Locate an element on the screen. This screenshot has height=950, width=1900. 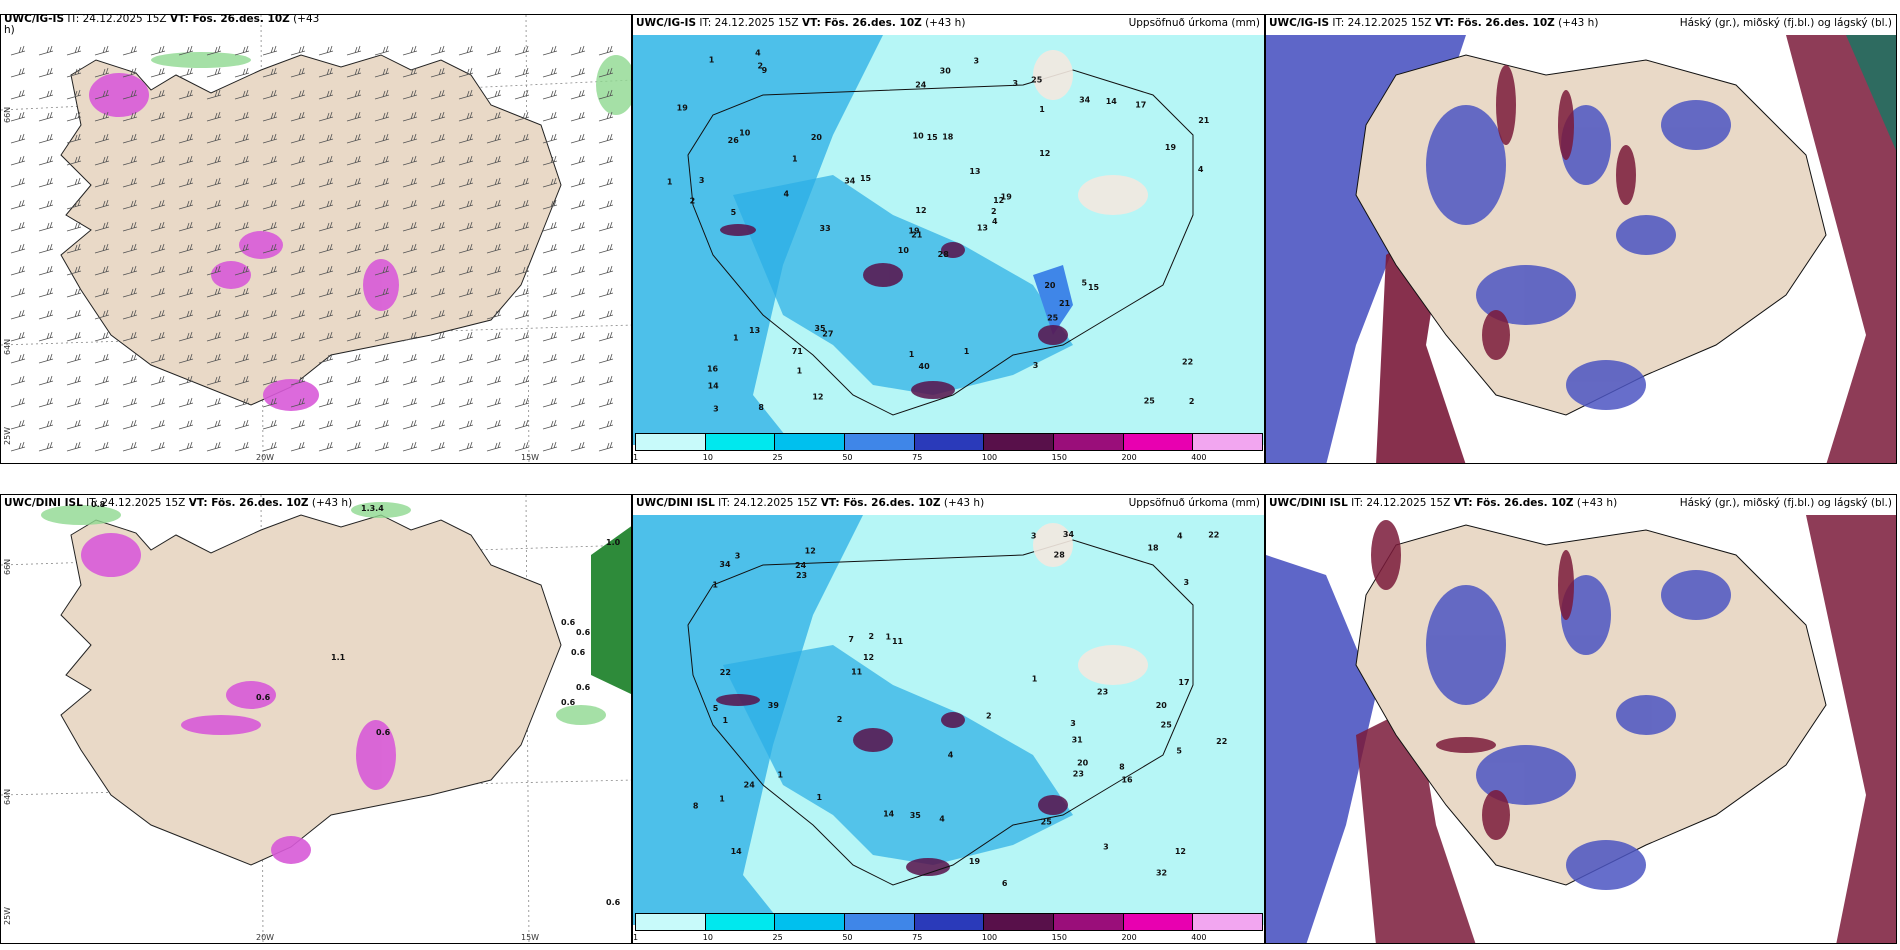
lat-tick-66n: 66N is located at coordinates (7, 114).